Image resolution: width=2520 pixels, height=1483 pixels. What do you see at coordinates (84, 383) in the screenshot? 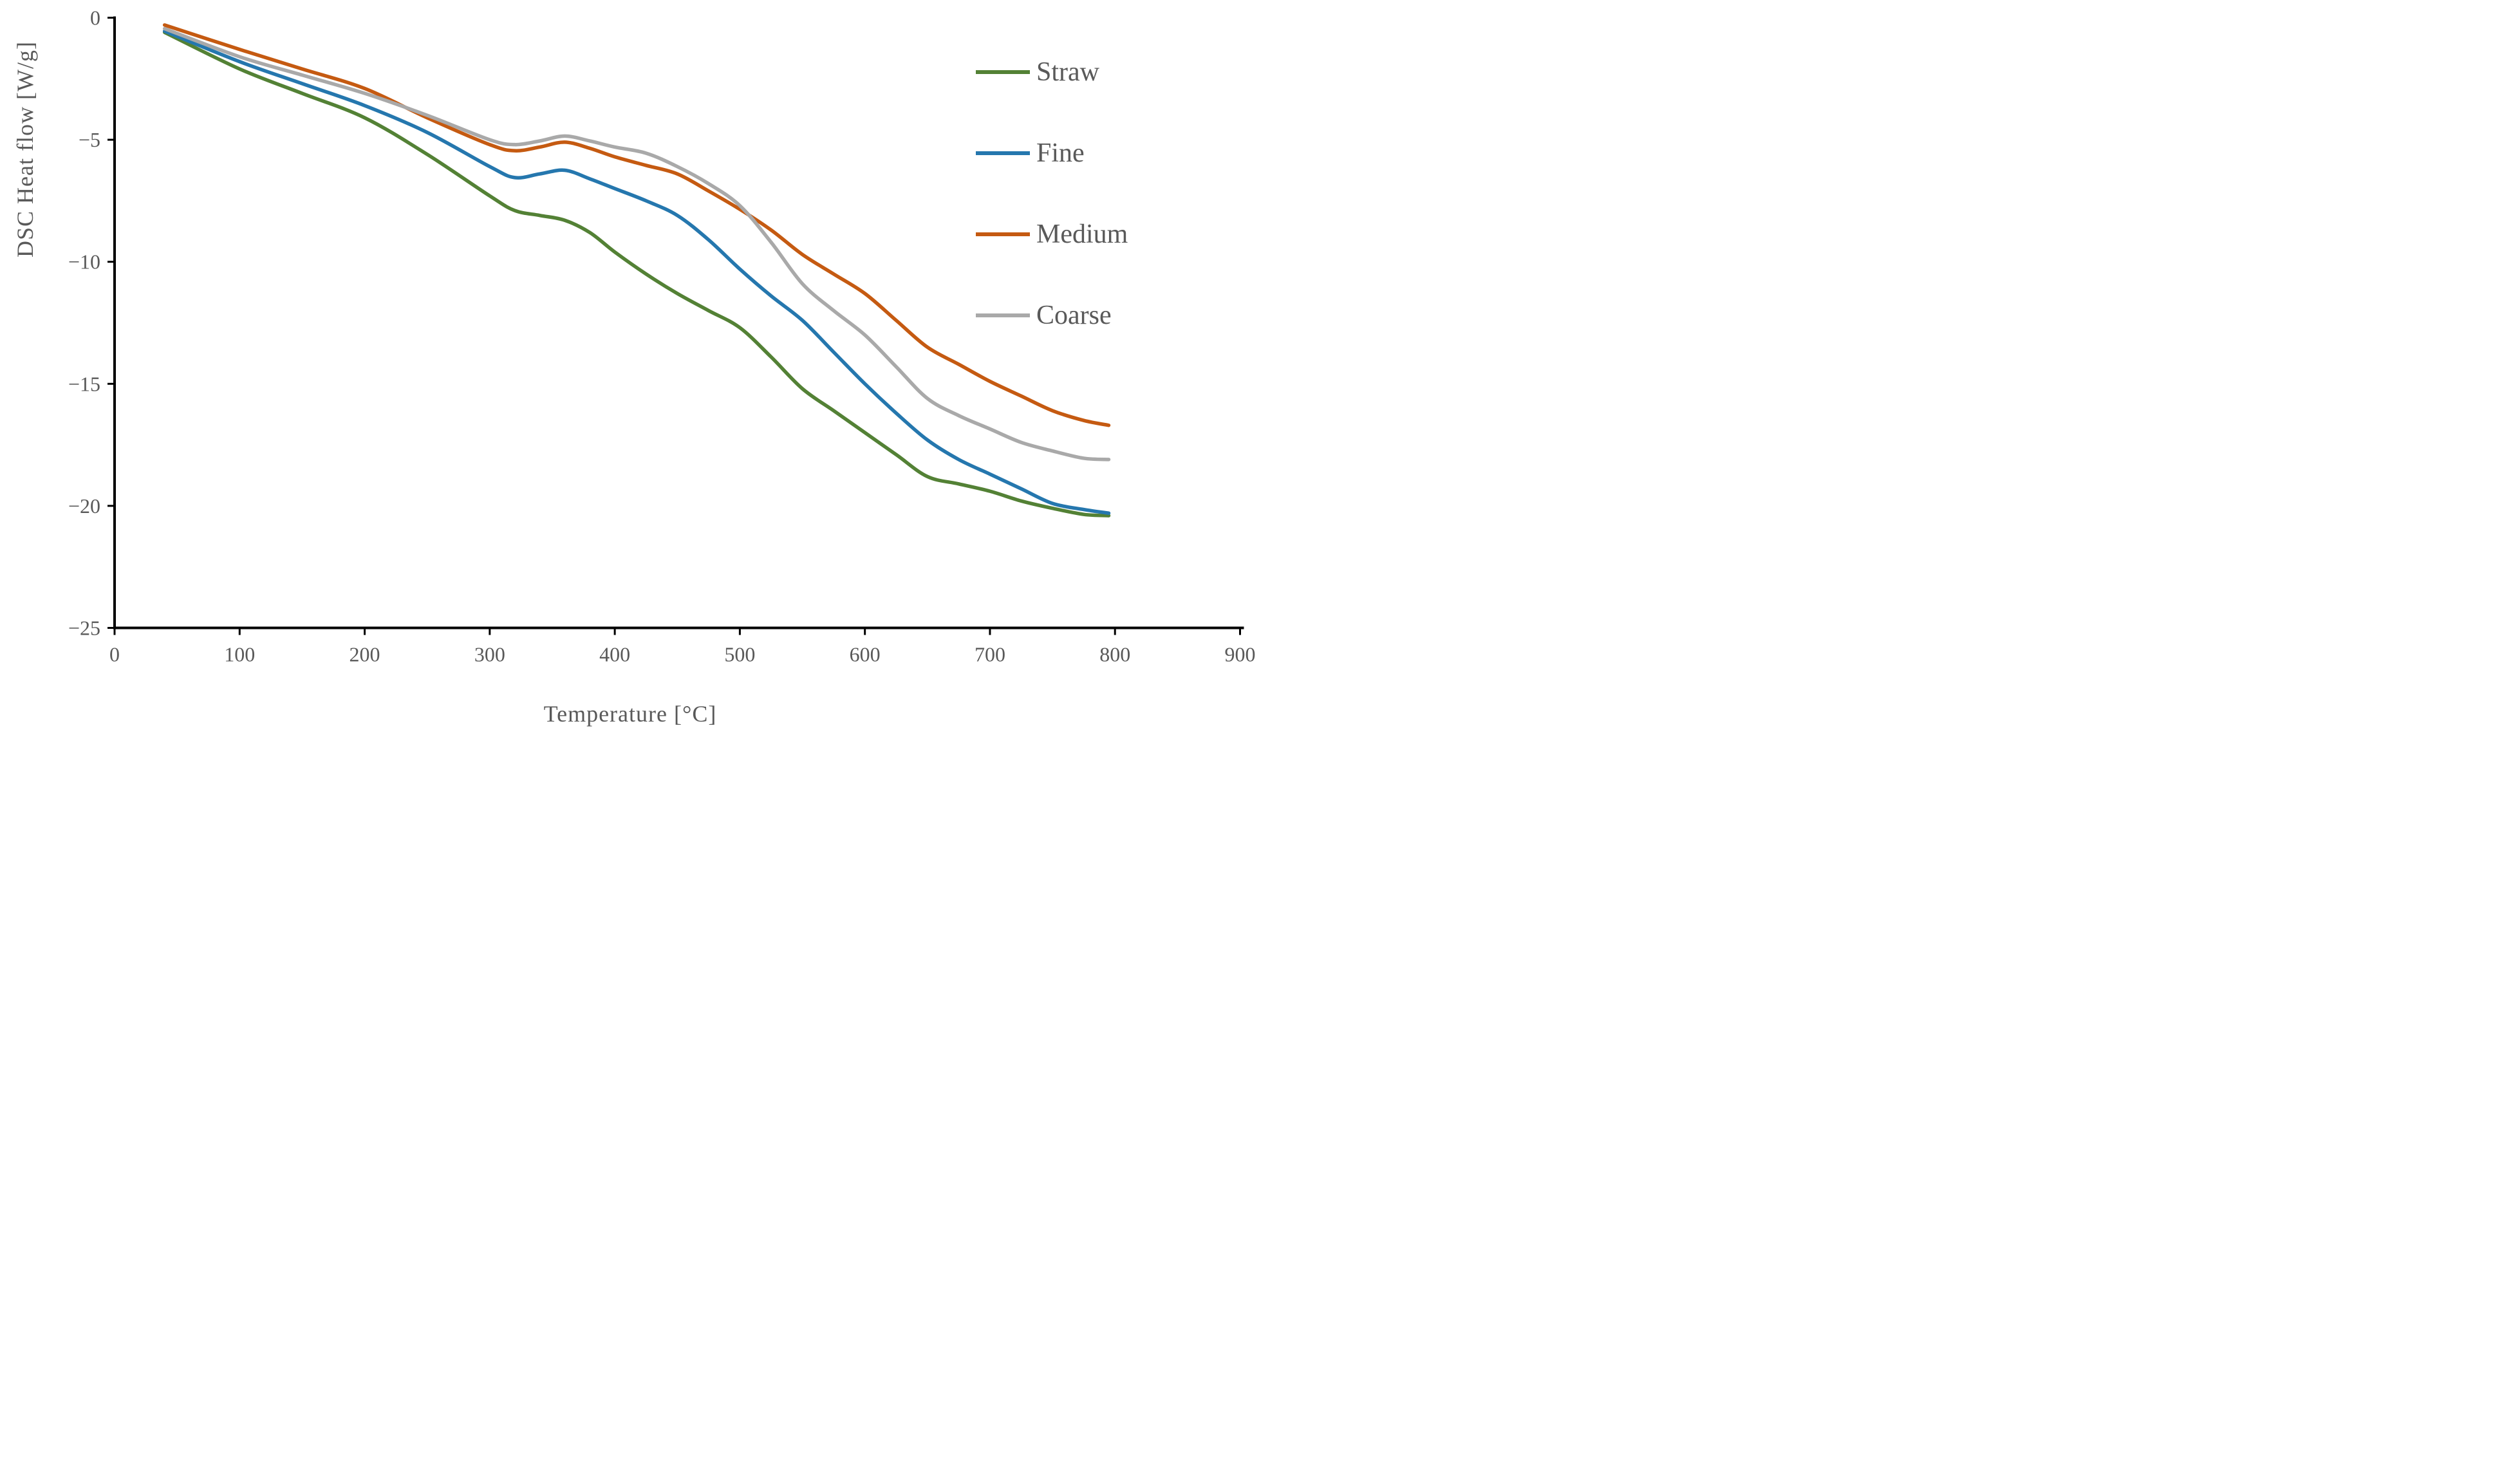
I see `y-tick-label: −15` at bounding box center [84, 383].